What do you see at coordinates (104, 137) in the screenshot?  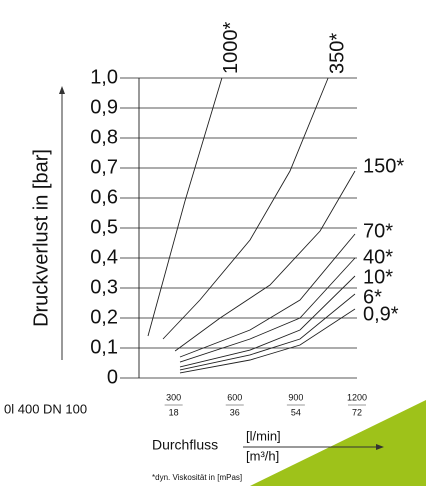 I see `y-tick-label: 0,8` at bounding box center [104, 137].